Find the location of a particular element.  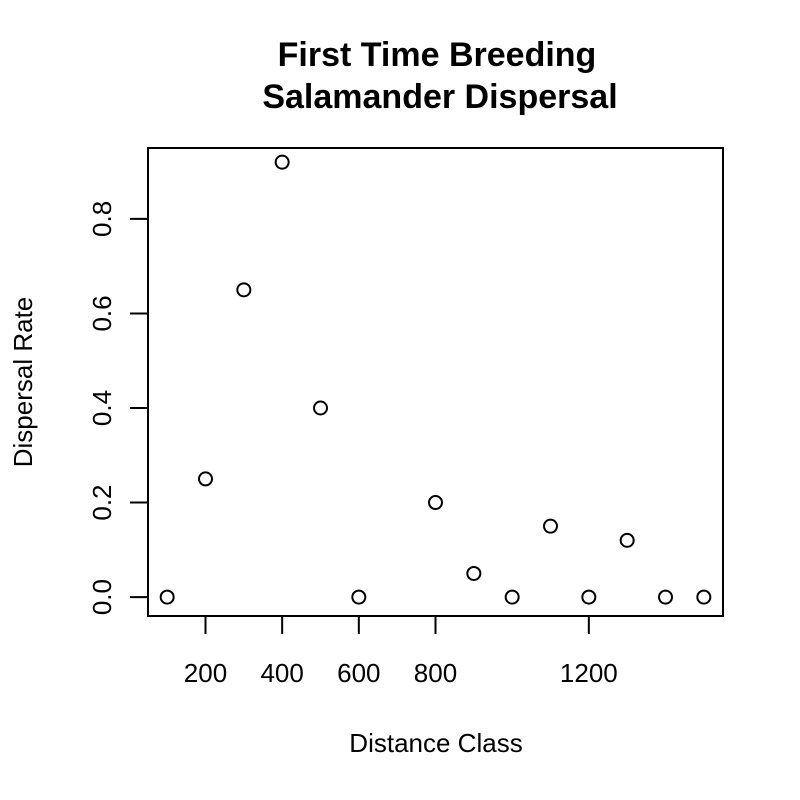

y-tick-label: 0.0 is located at coordinates (102, 597).